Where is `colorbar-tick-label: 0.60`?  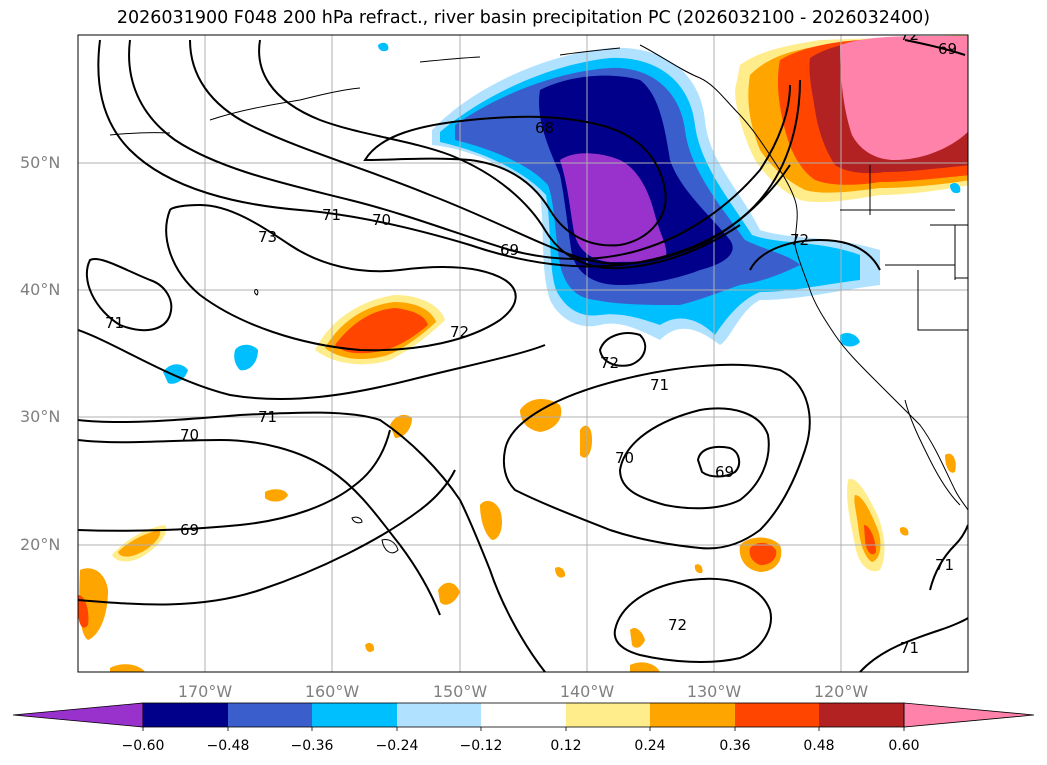
colorbar-tick-label: 0.60 is located at coordinates (903, 746).